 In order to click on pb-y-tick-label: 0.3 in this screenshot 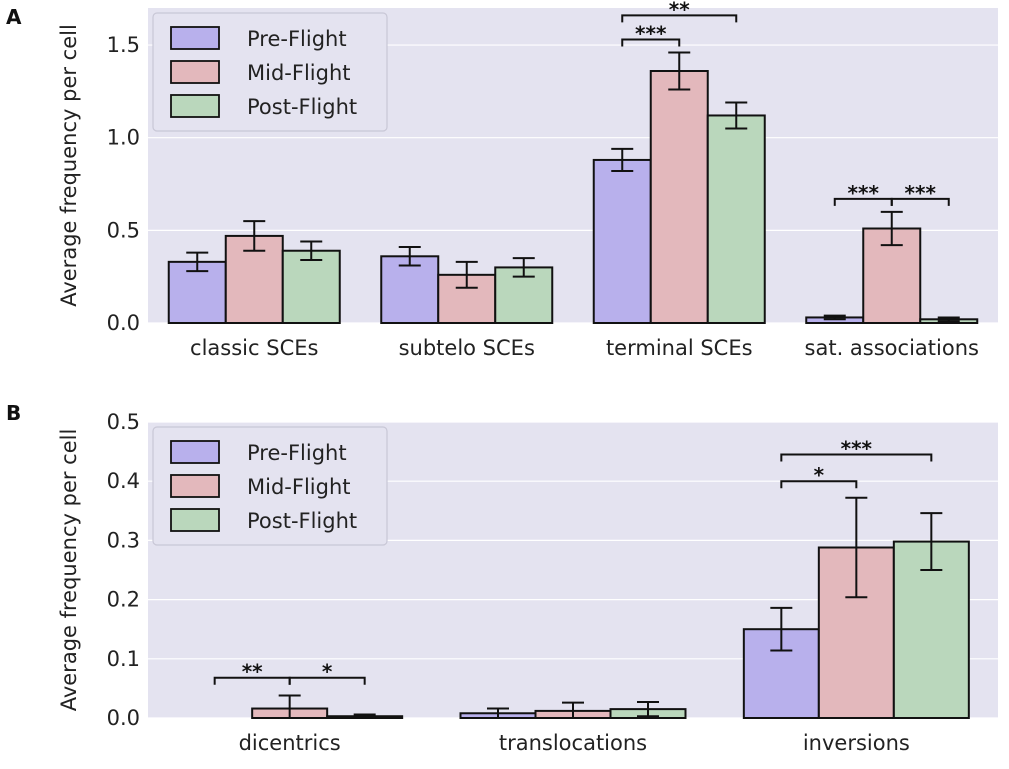, I will do `click(123, 540)`.